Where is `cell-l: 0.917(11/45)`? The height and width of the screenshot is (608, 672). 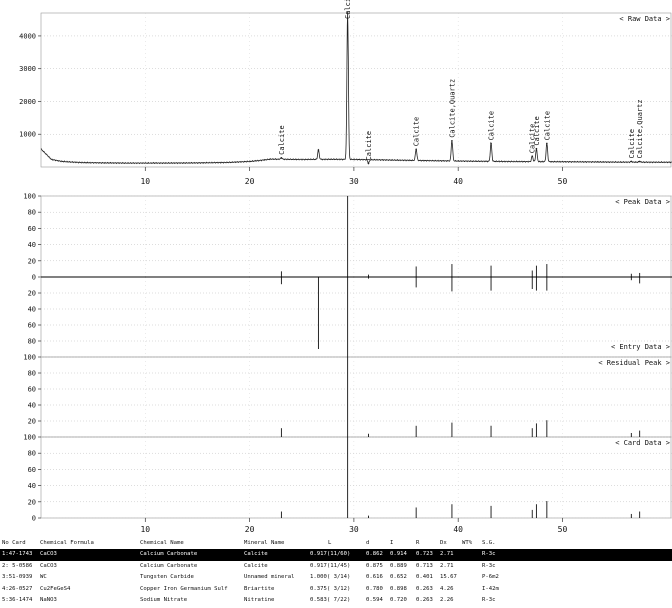 cell-l: 0.917(11/45) is located at coordinates (330, 565).